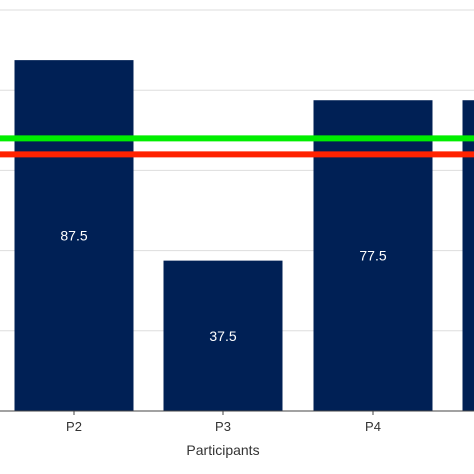 The width and height of the screenshot is (474, 474). I want to click on bar-value-label: 37.5, so click(222, 336).